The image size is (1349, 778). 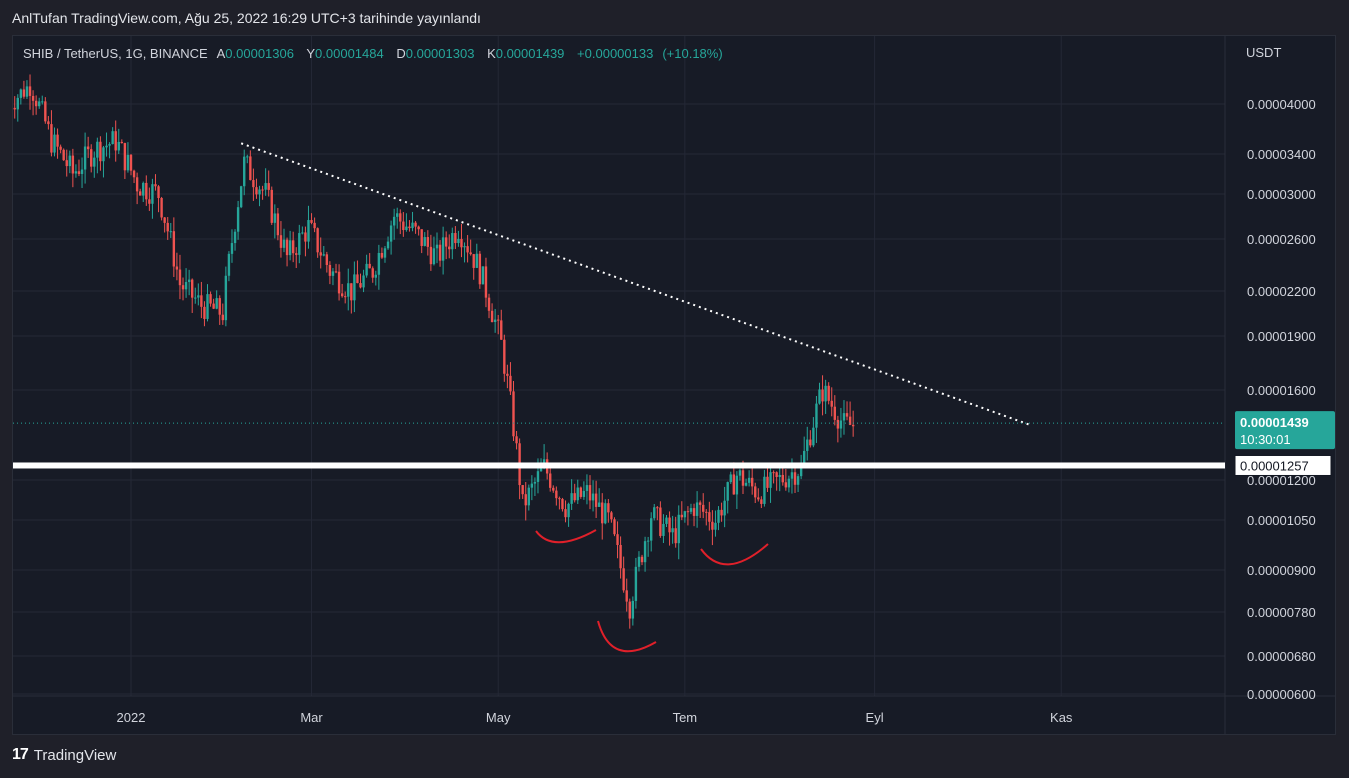 What do you see at coordinates (566, 536) in the screenshot?
I see `left-shoulder-arc` at bounding box center [566, 536].